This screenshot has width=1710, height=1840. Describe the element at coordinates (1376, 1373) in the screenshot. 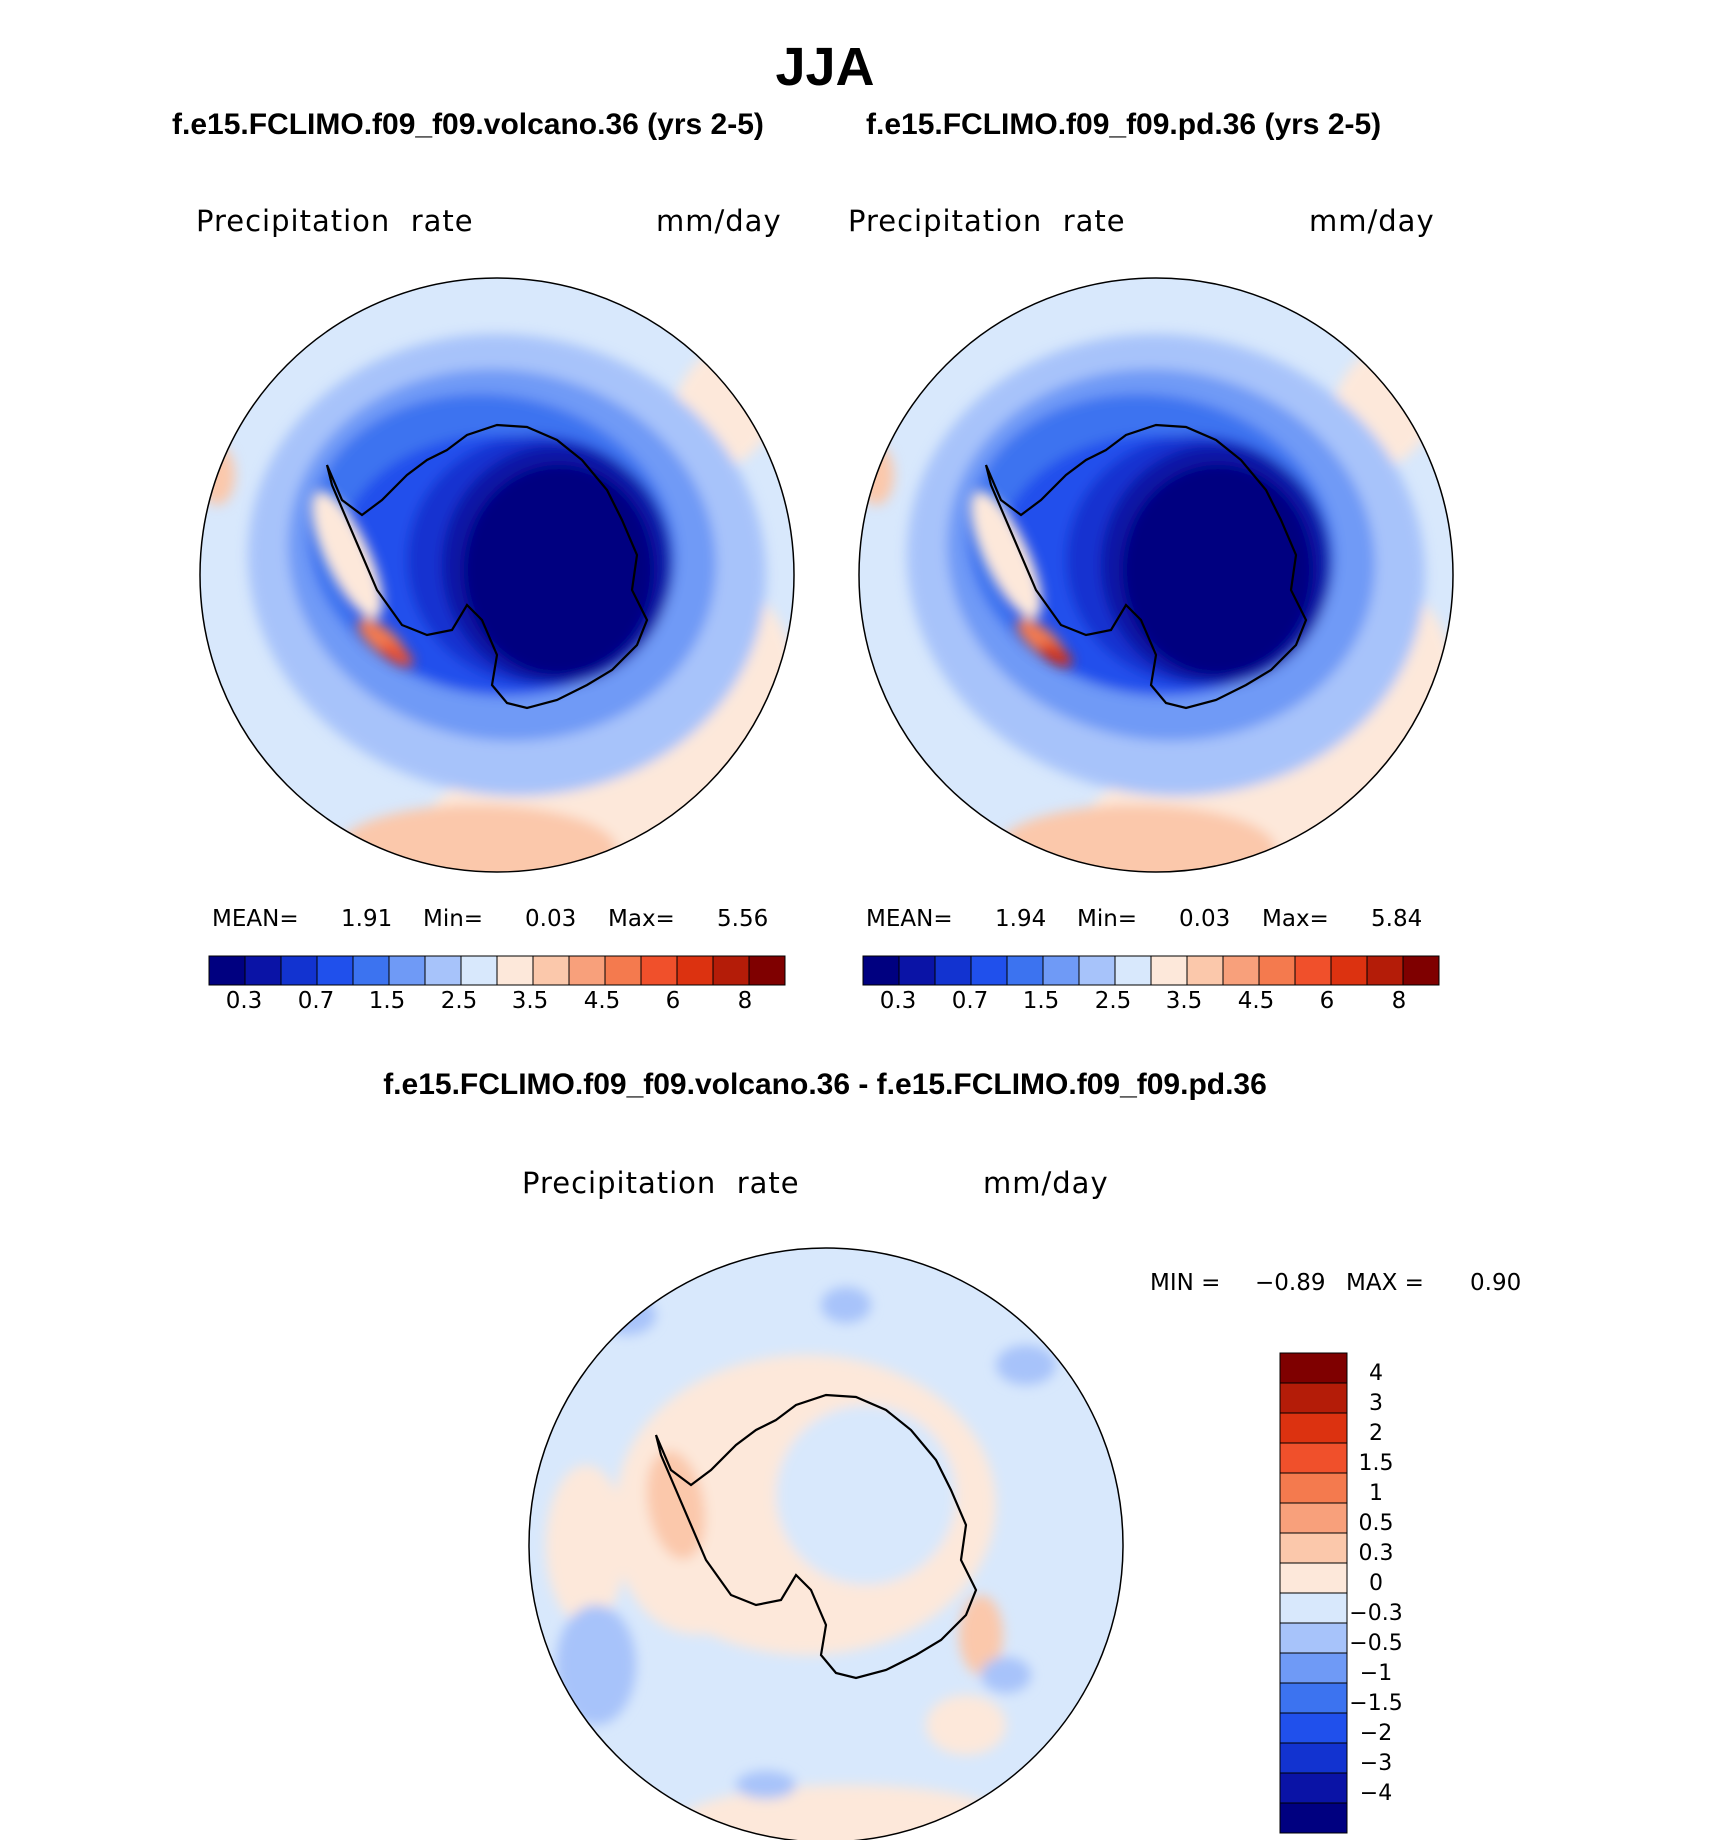

I see `diff-cbar-tick: 4` at that location.